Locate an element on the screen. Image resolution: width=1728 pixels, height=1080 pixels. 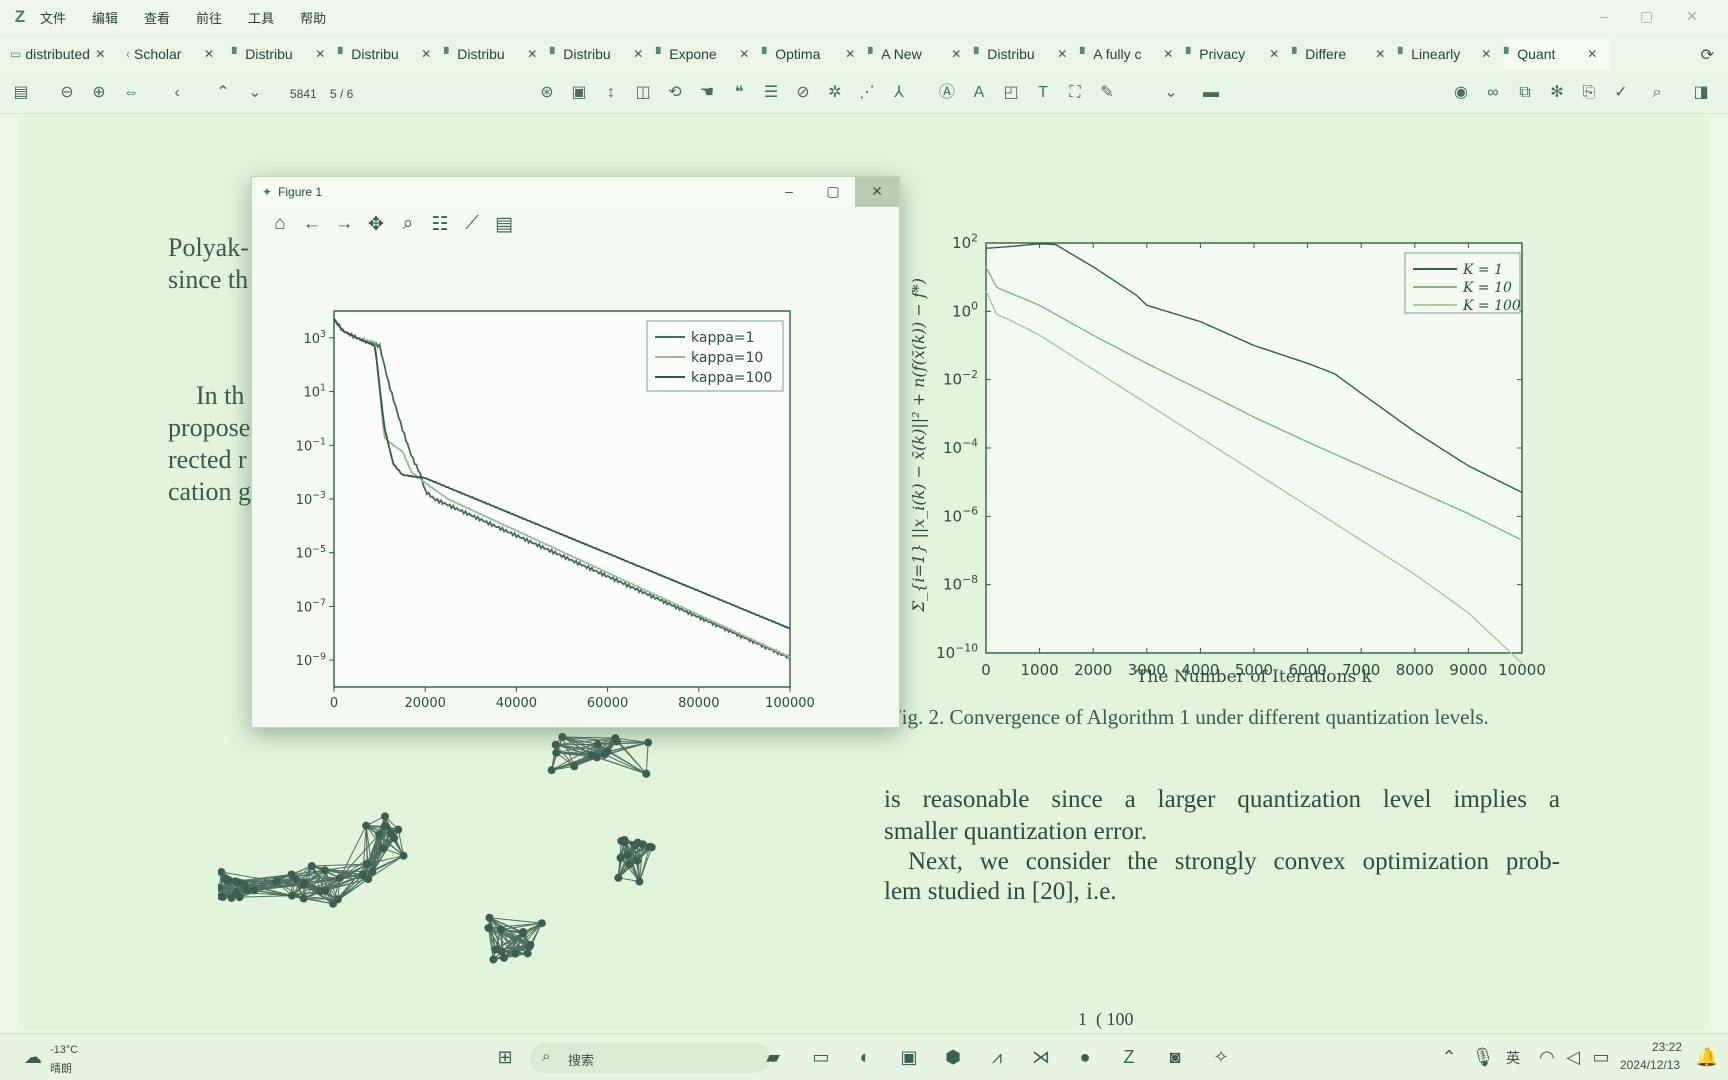
glasses-icon: ∞ is located at coordinates (1493, 92).